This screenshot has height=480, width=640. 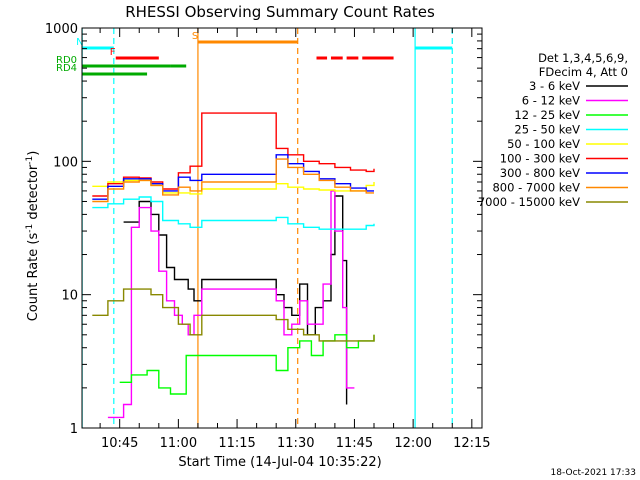 I want to click on legend-label-6: 100 - 300 keV, so click(x=540, y=159).